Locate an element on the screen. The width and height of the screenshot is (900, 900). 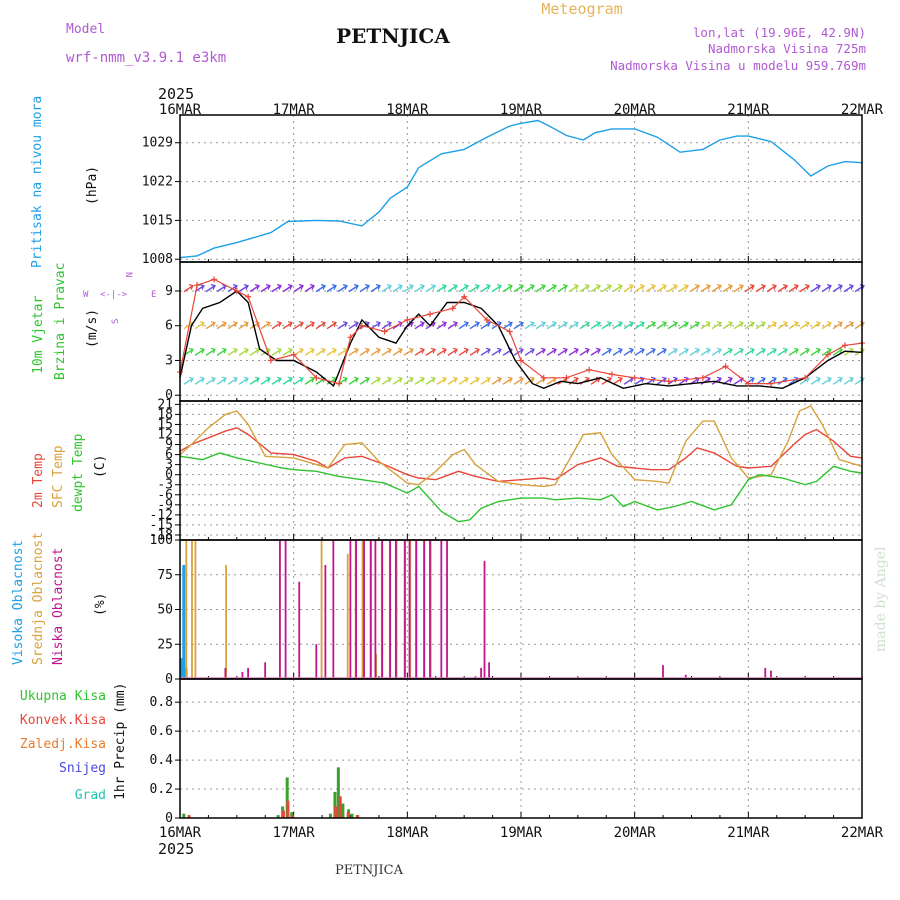
cloud-unit: (%) is located at coordinates (100, 604).